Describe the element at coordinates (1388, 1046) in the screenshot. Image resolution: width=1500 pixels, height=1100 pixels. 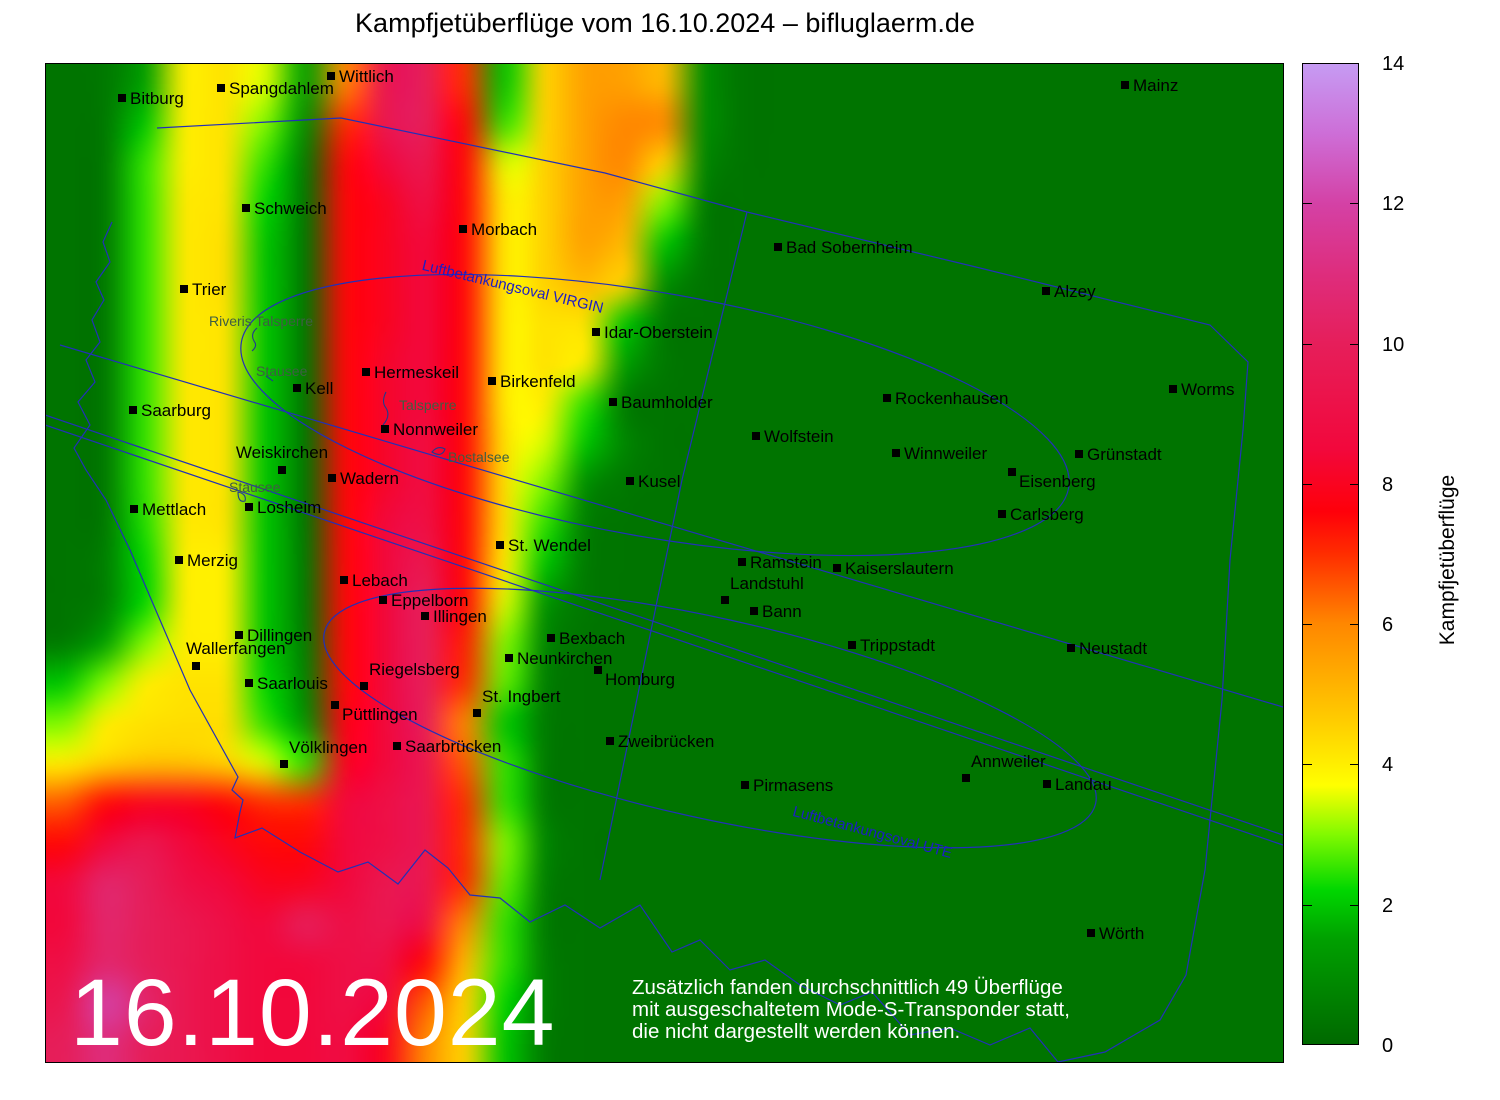
I see `colorbar-tick-label: 0` at that location.